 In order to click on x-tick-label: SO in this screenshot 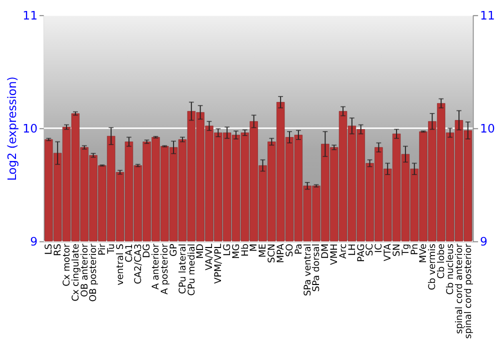, I will do `click(290, 250)`.